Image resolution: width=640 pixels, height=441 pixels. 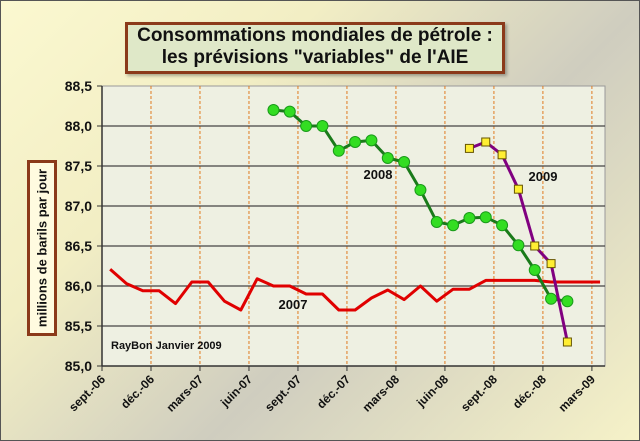 I want to click on x-tick-label: juin-07, so click(x=236, y=391).